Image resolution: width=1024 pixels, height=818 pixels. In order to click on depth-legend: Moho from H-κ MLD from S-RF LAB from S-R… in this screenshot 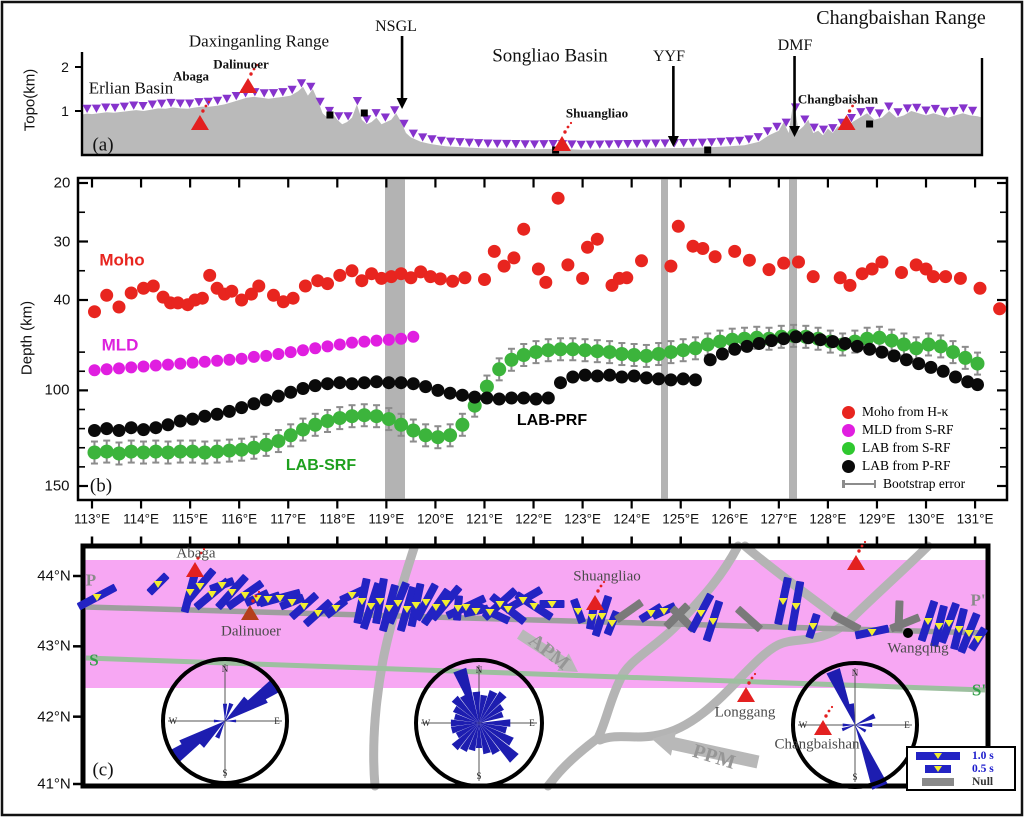, I will do `click(903, 448)`.